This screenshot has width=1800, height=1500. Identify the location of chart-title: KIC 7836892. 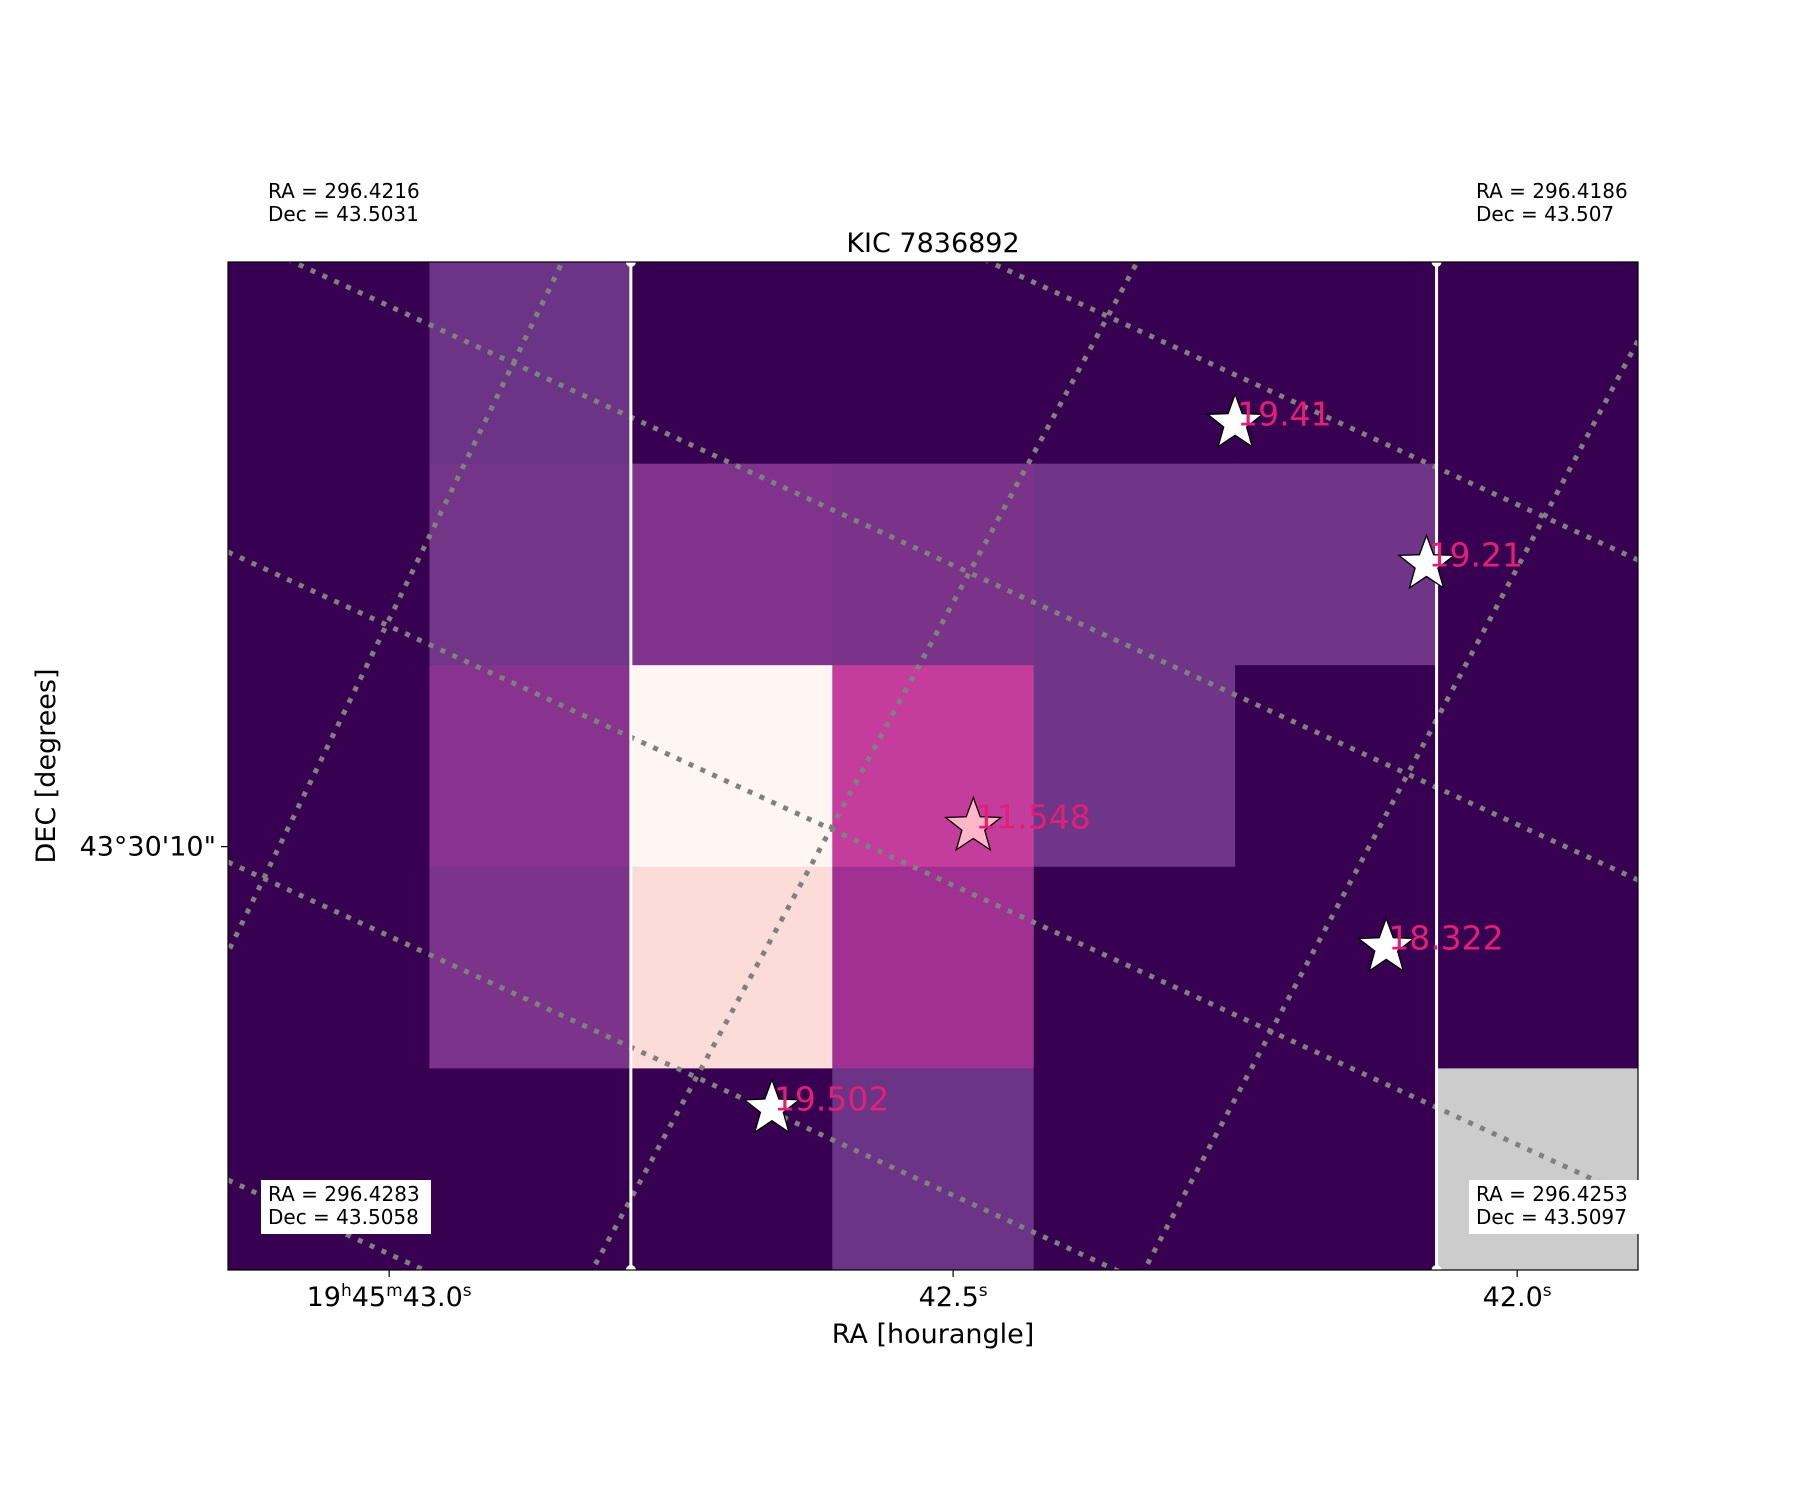
(932, 243).